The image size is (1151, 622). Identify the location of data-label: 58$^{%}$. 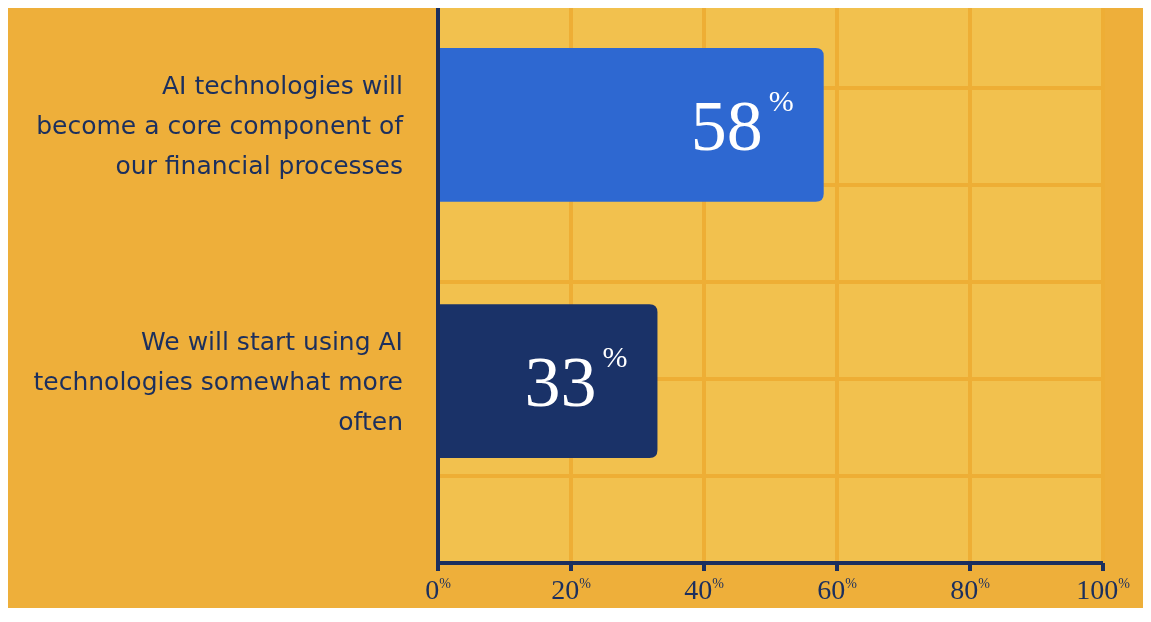
(742, 124).